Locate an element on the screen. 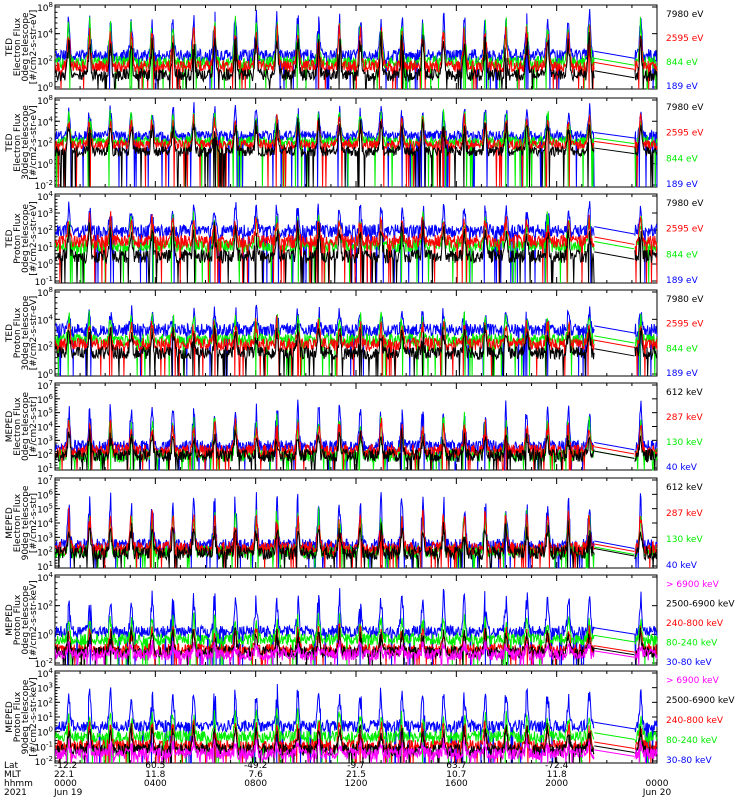 The width and height of the screenshot is (750, 800). x-tick-hhmm: 1600 is located at coordinates (456, 784).